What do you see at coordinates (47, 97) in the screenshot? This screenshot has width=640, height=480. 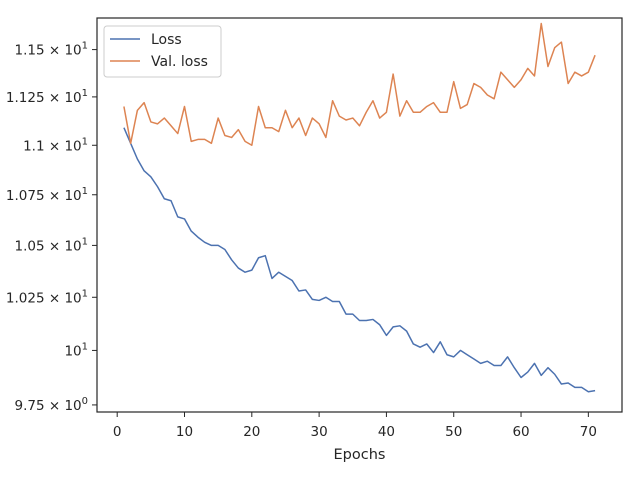 I see `y-tick-label: 1.125 × 10¹` at bounding box center [47, 97].